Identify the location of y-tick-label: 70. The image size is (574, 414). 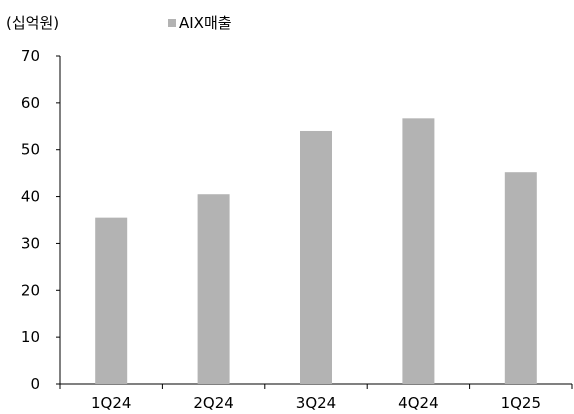
(30, 56).